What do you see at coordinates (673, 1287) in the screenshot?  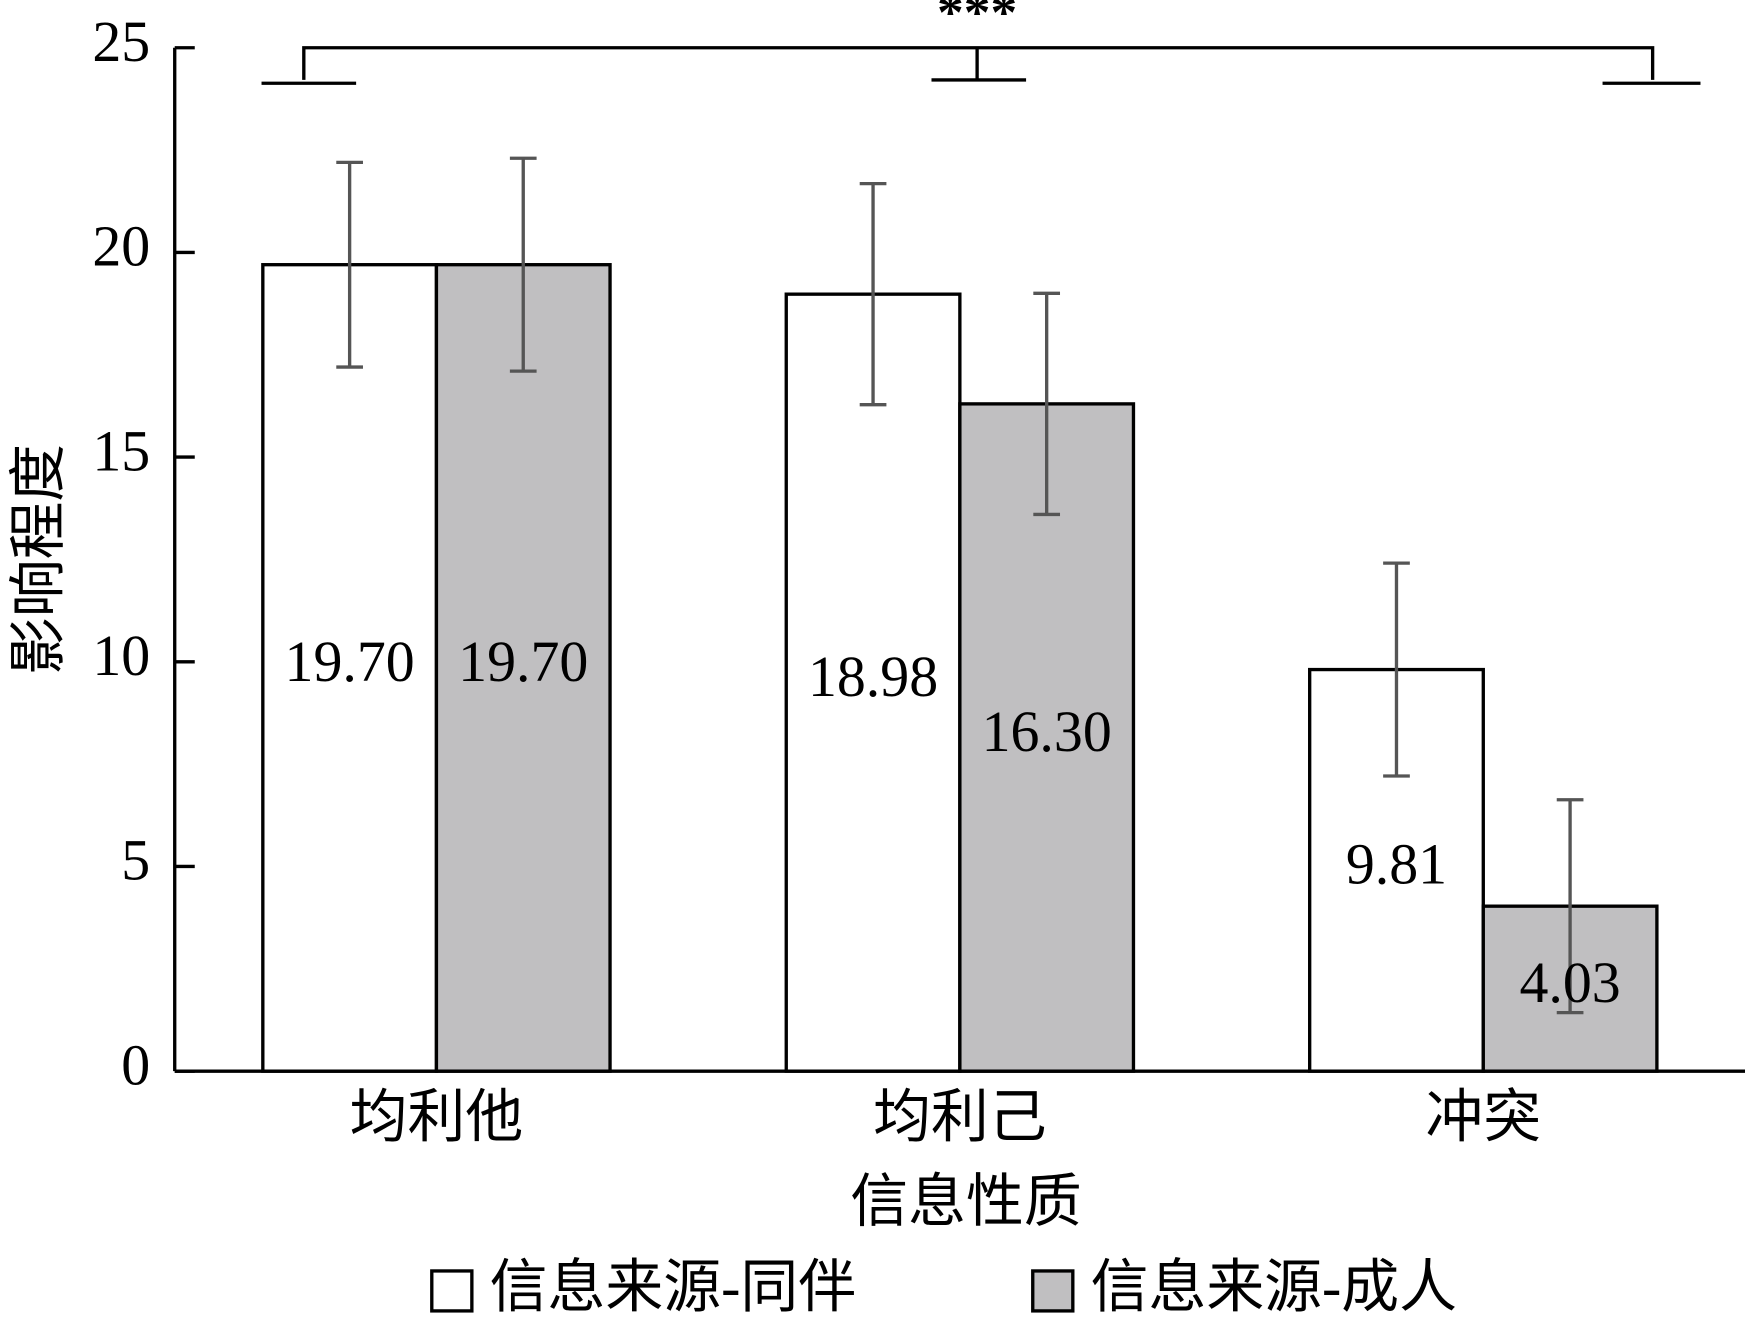 I see `legend-label: 信息来源-同伴` at bounding box center [673, 1287].